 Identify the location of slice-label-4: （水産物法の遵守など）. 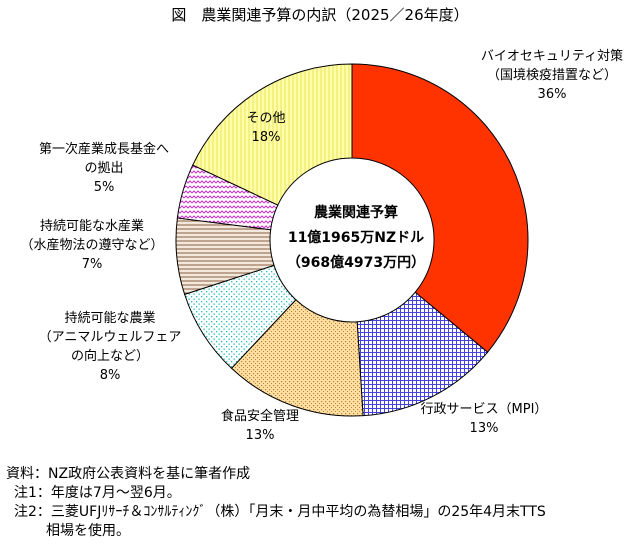
(91, 245).